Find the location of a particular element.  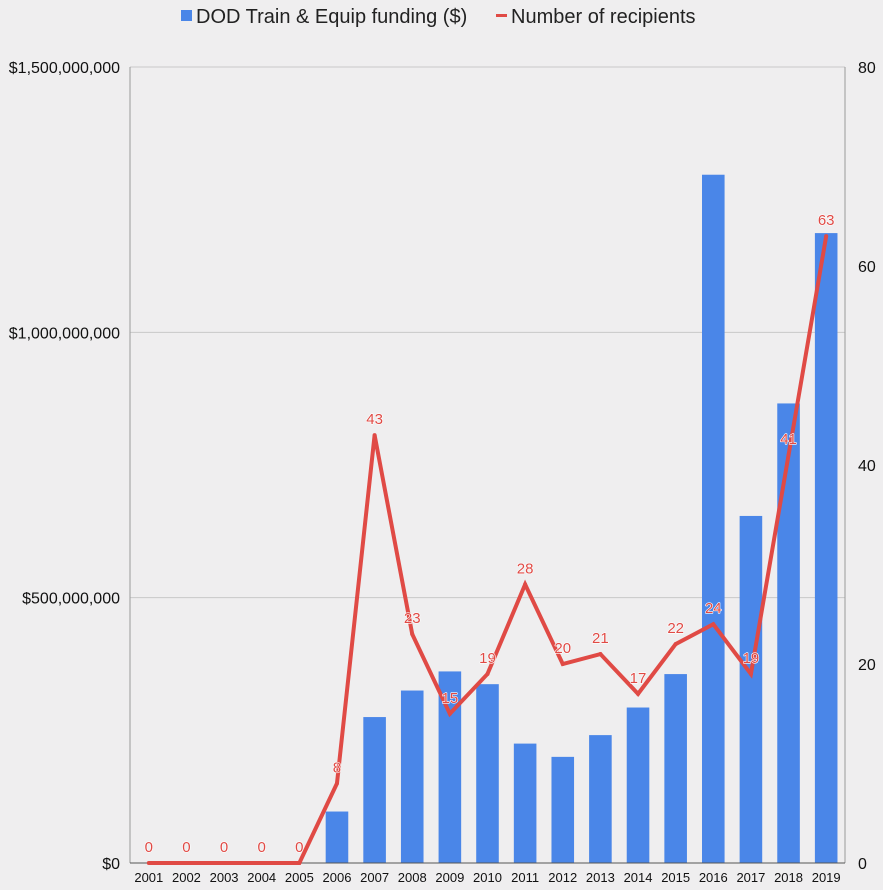

line-point-2012 is located at coordinates (562, 664).